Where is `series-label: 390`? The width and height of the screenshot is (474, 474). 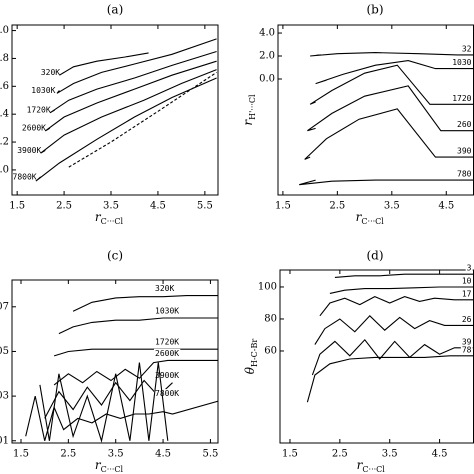 series-label: 390 is located at coordinates (464, 151).